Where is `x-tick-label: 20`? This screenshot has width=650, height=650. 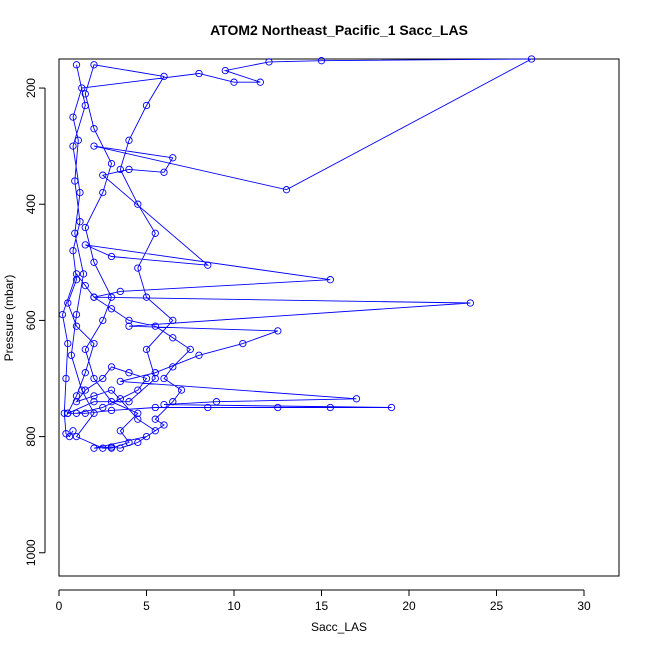 x-tick-label: 20 is located at coordinates (409, 606).